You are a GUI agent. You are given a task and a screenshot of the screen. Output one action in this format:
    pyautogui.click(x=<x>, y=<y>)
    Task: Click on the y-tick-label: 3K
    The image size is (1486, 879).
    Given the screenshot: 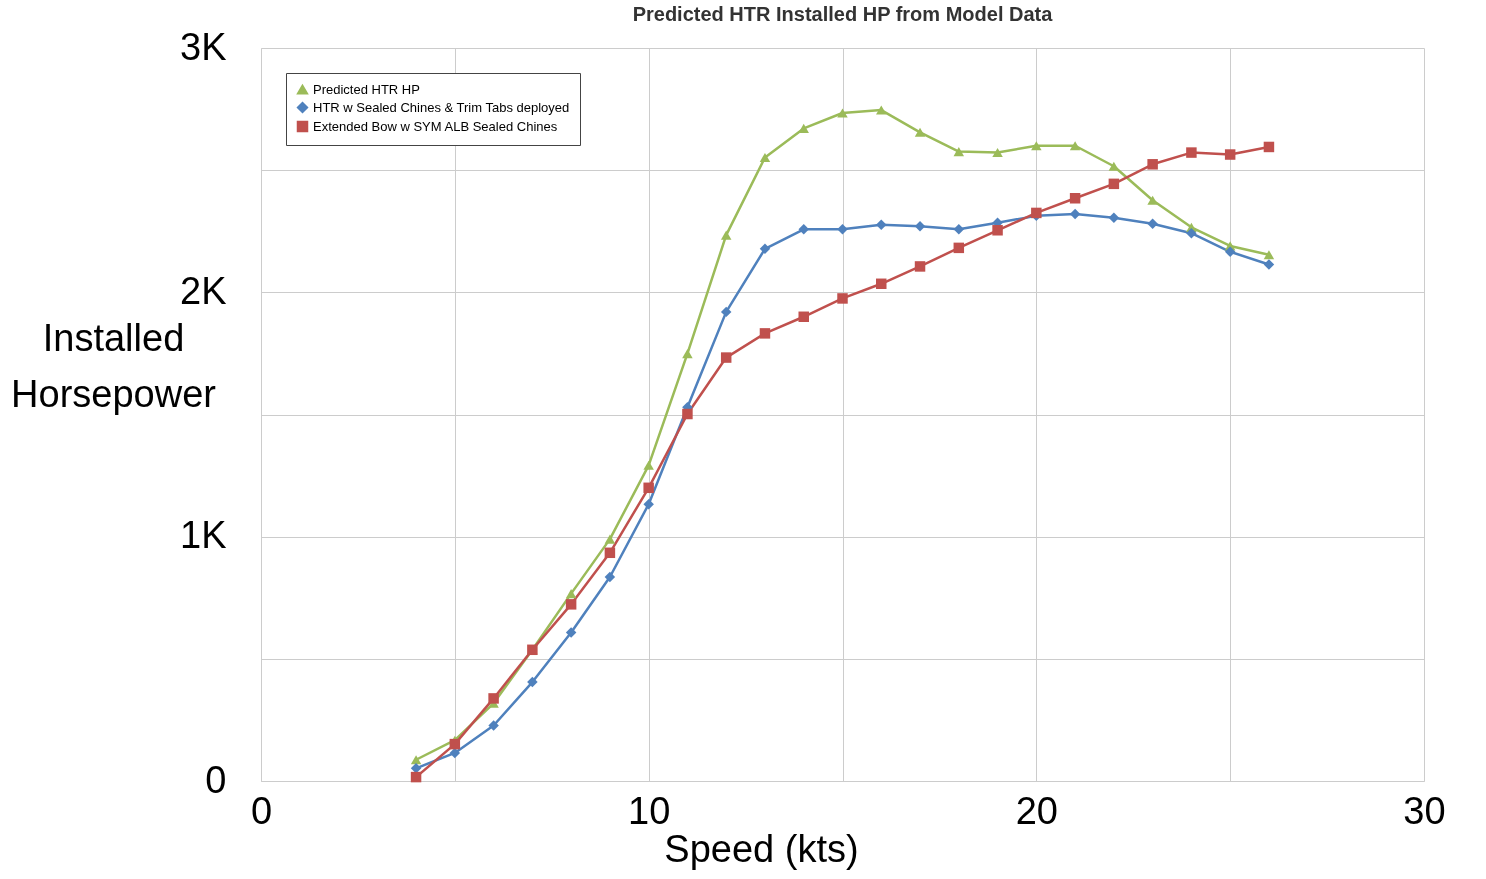 What is the action you would take?
    pyautogui.click(x=203, y=46)
    